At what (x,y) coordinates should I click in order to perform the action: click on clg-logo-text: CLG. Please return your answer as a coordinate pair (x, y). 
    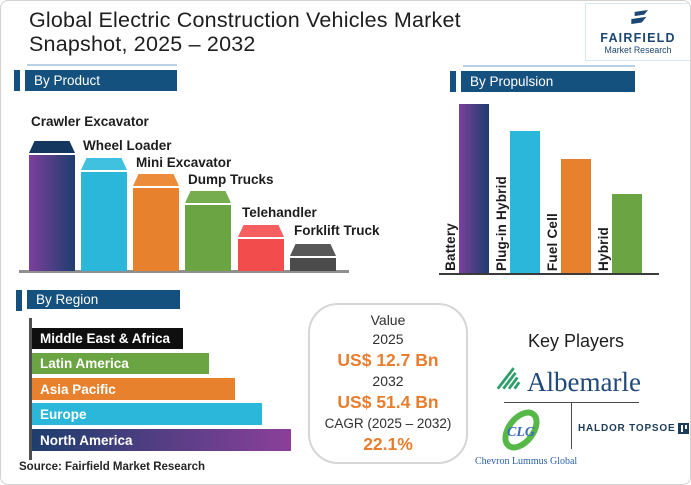
    Looking at the image, I should click on (521, 432).